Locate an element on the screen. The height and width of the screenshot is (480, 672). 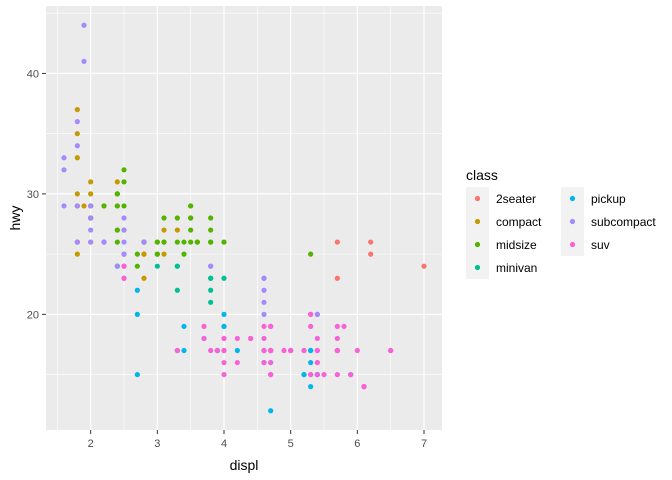
legend-label-compact: compact is located at coordinates (519, 222).